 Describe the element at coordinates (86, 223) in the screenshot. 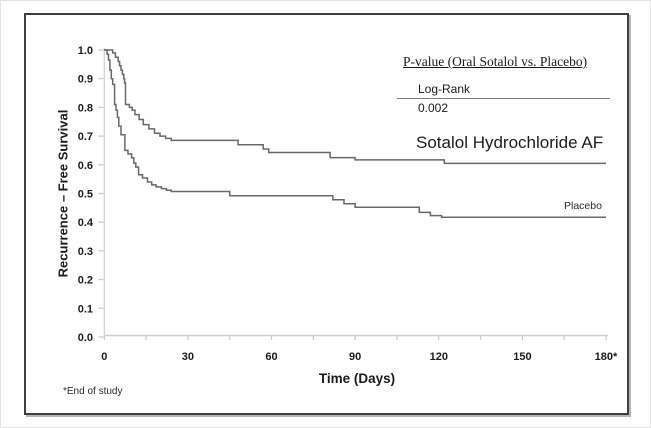

I see `y-tick-label: 0.4` at that location.